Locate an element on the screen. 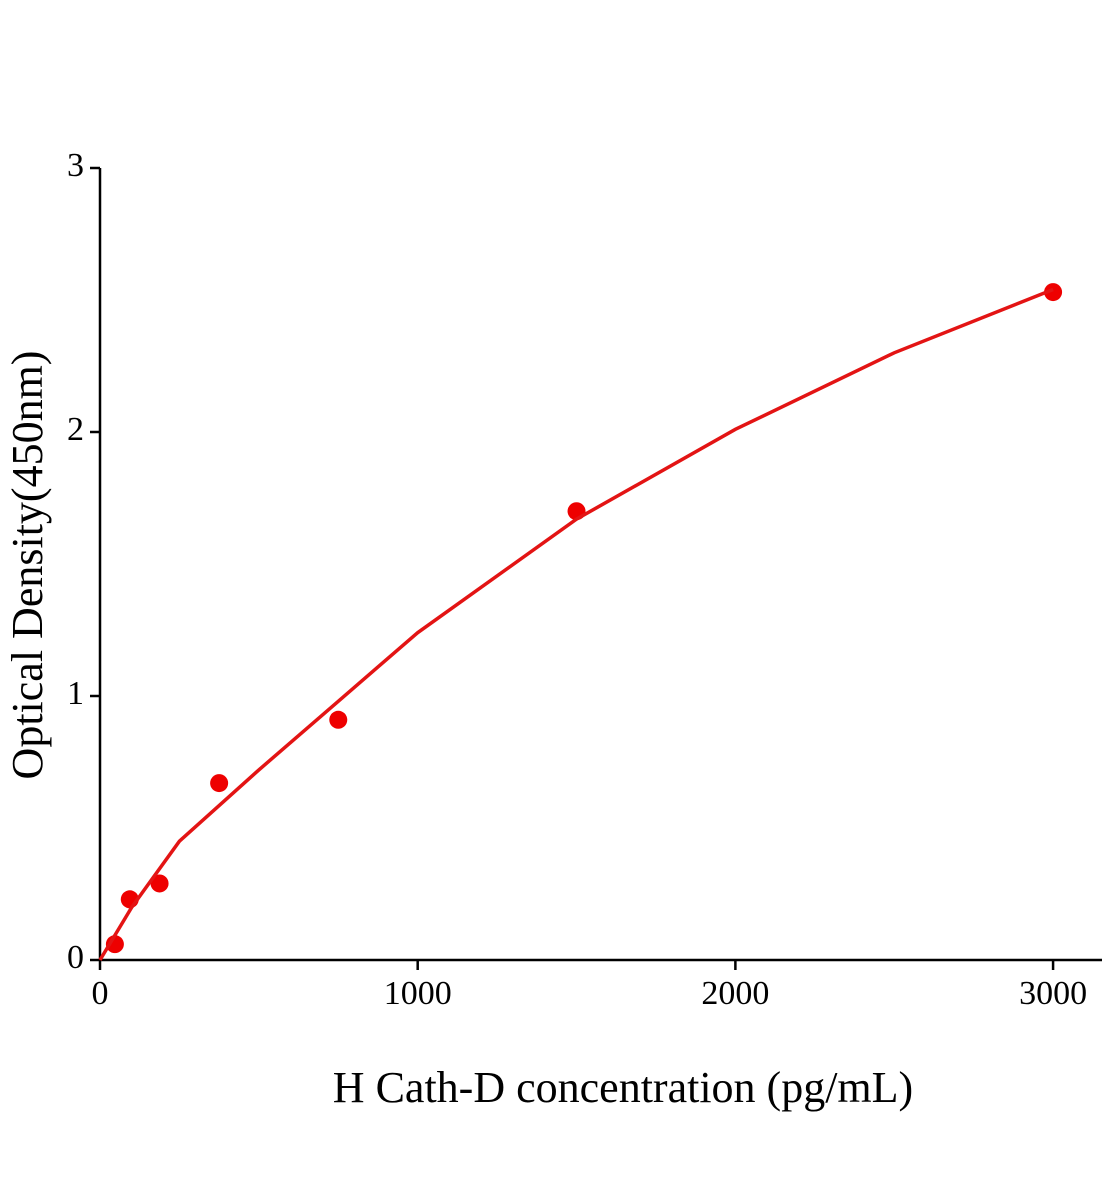 Image resolution: width=1104 pixels, height=1200 pixels. x-tick-label: 1000 is located at coordinates (418, 993).